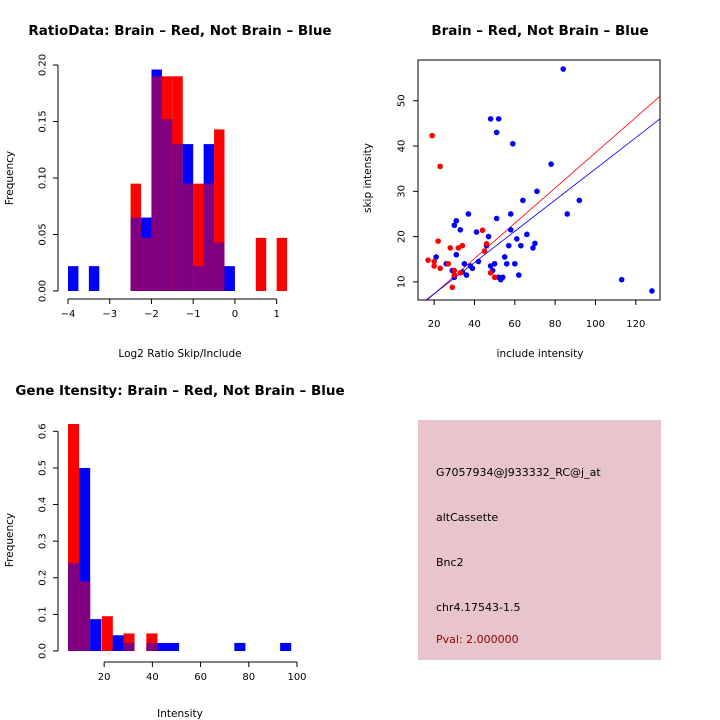 This screenshot has width=720, height=720. What do you see at coordinates (635, 324) in the screenshot?
I see `scatter-x-tick-label: 120` at bounding box center [635, 324].